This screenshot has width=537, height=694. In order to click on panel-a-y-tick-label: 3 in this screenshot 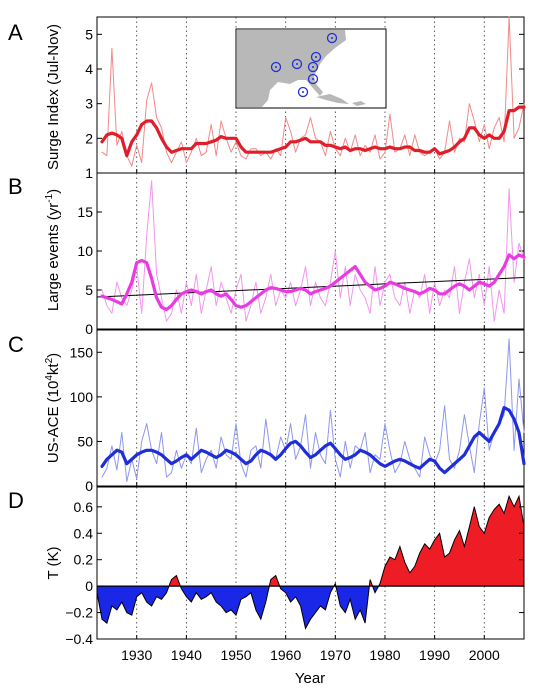, I will do `click(89, 104)`.